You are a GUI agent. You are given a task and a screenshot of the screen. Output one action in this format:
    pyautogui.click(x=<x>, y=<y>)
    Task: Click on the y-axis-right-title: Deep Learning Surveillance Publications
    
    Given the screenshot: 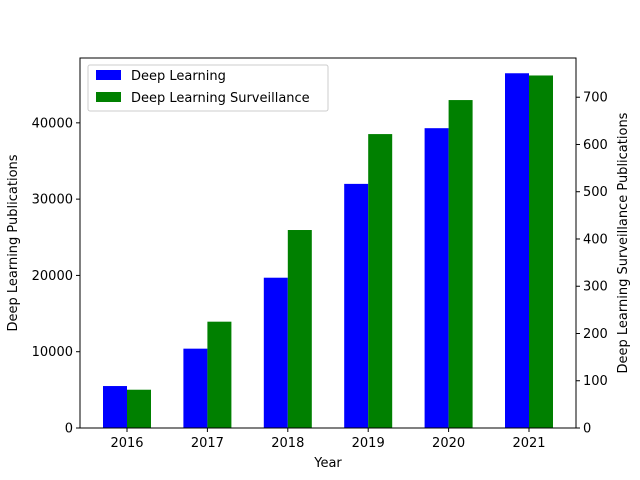 What is the action you would take?
    pyautogui.click(x=623, y=242)
    